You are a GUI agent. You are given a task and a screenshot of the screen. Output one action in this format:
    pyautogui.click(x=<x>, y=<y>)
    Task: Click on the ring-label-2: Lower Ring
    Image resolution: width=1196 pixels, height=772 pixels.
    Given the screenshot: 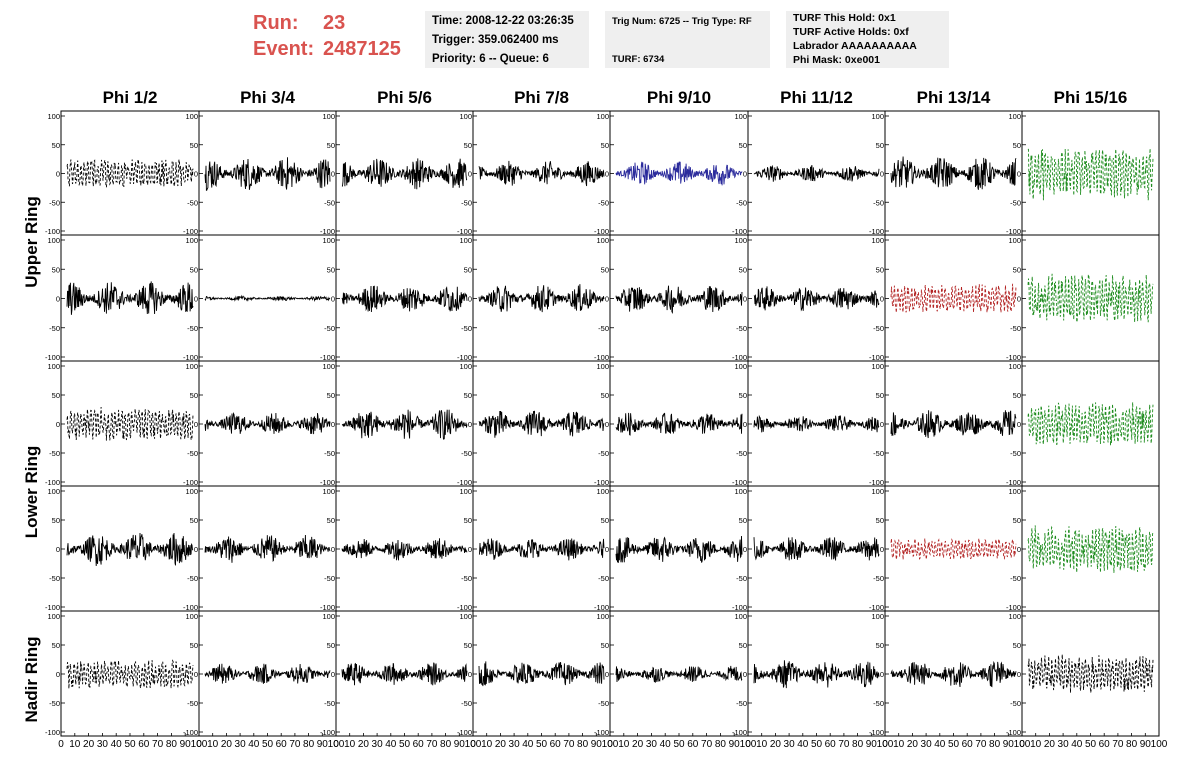 What is the action you would take?
    pyautogui.click(x=31, y=492)
    